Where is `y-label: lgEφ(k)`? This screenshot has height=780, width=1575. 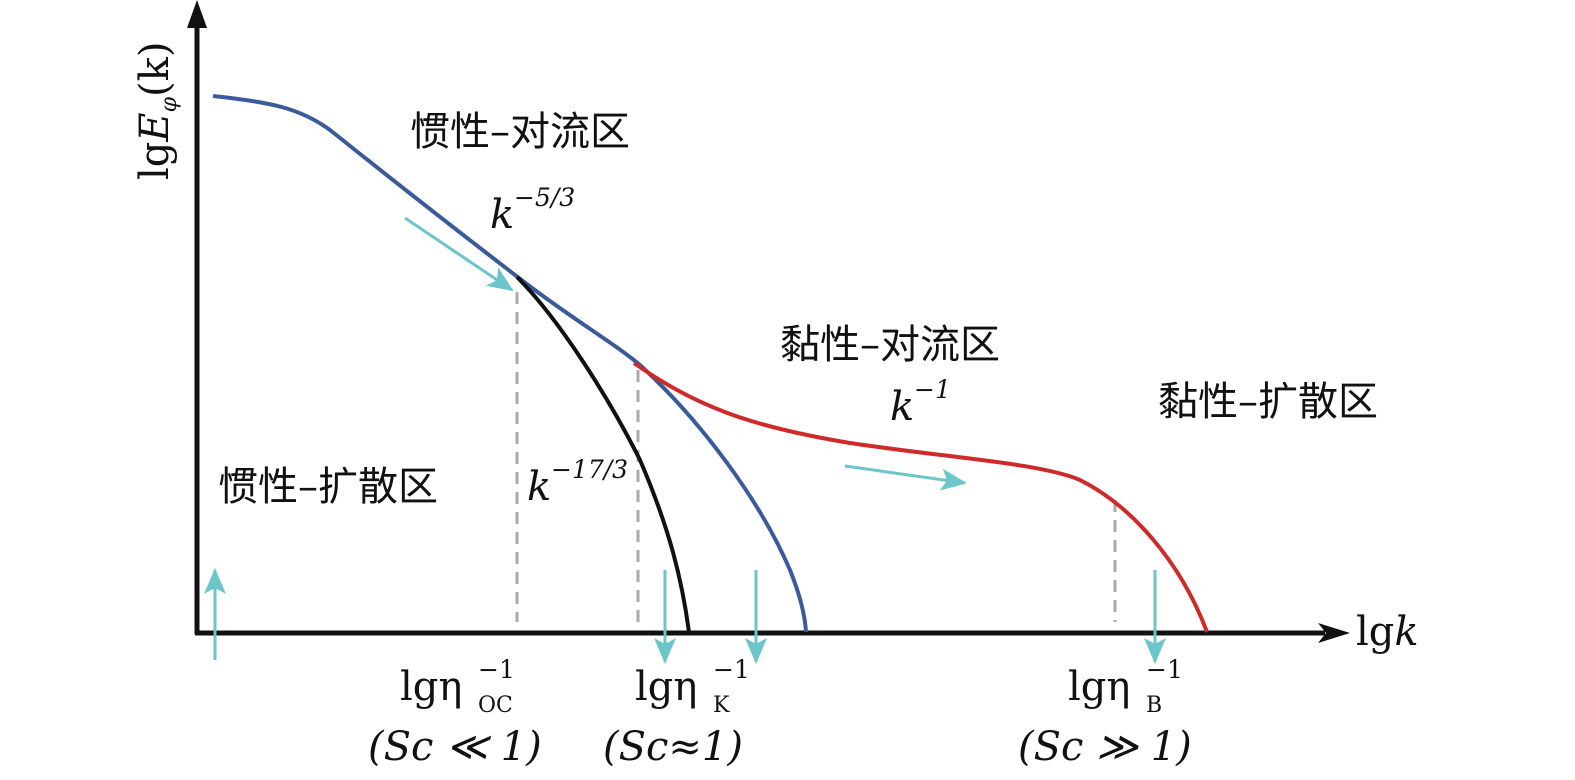 y-label: lgEφ(k) is located at coordinates (157, 111).